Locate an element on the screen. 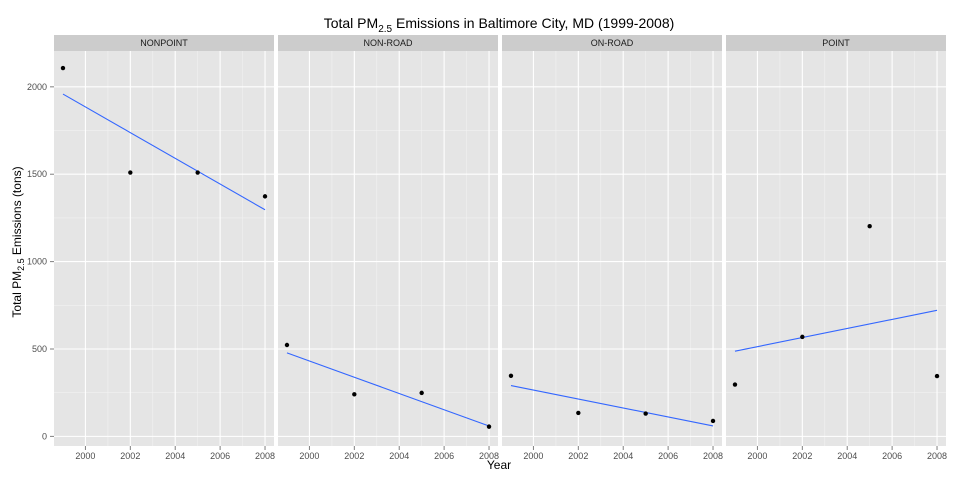 This screenshot has height=480, width=960. y-tick-label: 1000 is located at coordinates (37, 262).